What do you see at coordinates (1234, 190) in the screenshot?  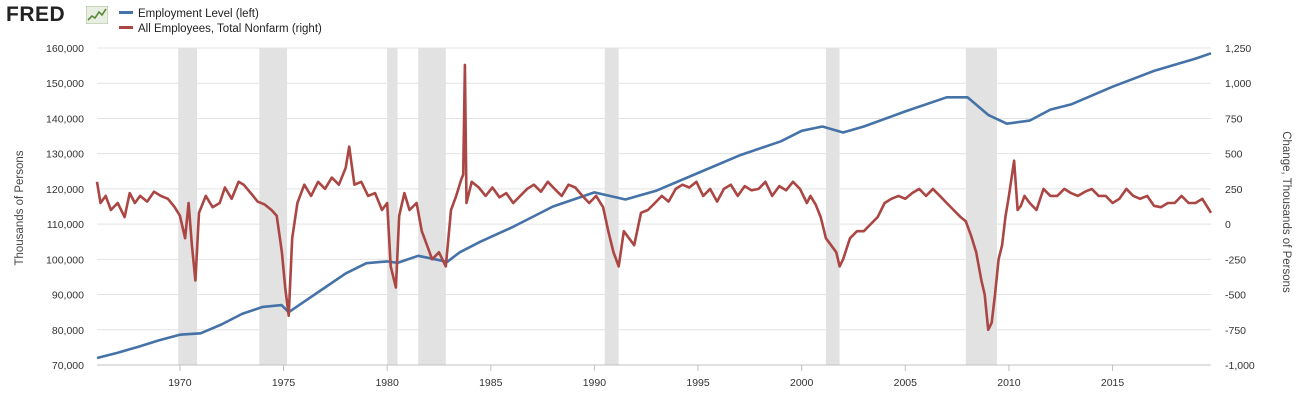 I see `right-tick-label: 250` at bounding box center [1234, 190].